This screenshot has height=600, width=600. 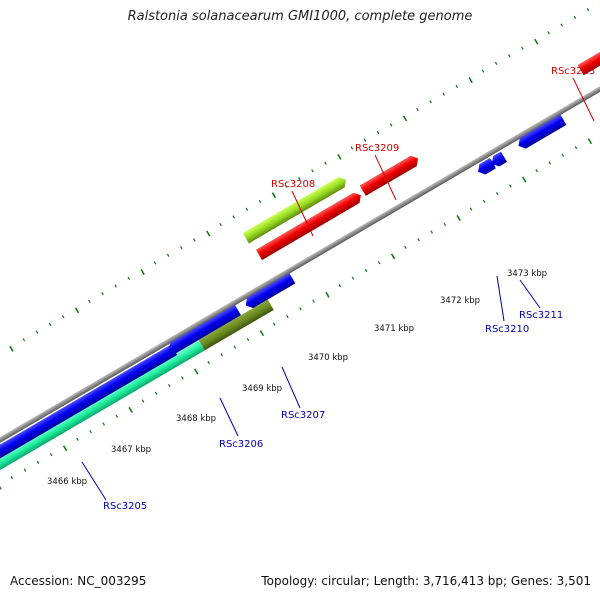 What do you see at coordinates (541, 315) in the screenshot?
I see `gene-label-RSc3211: RSc3211` at bounding box center [541, 315].